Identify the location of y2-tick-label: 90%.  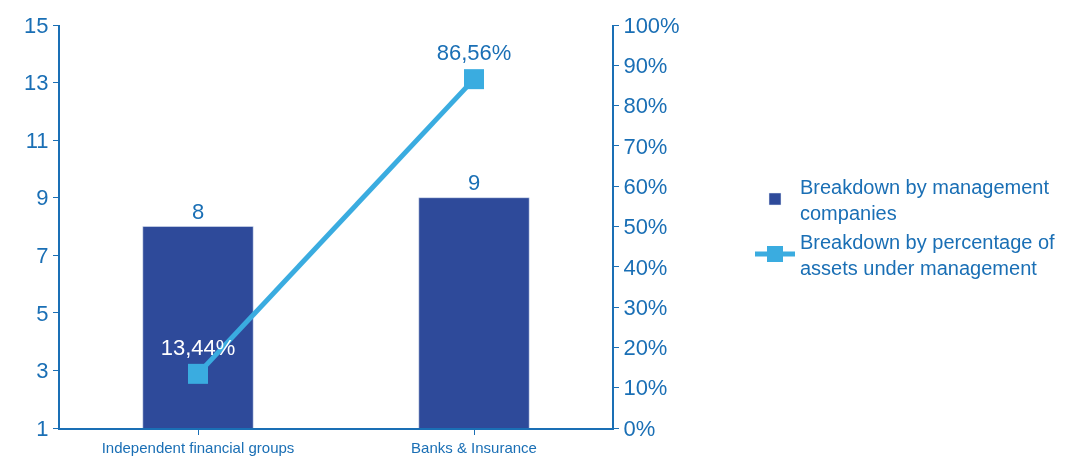
(645, 65).